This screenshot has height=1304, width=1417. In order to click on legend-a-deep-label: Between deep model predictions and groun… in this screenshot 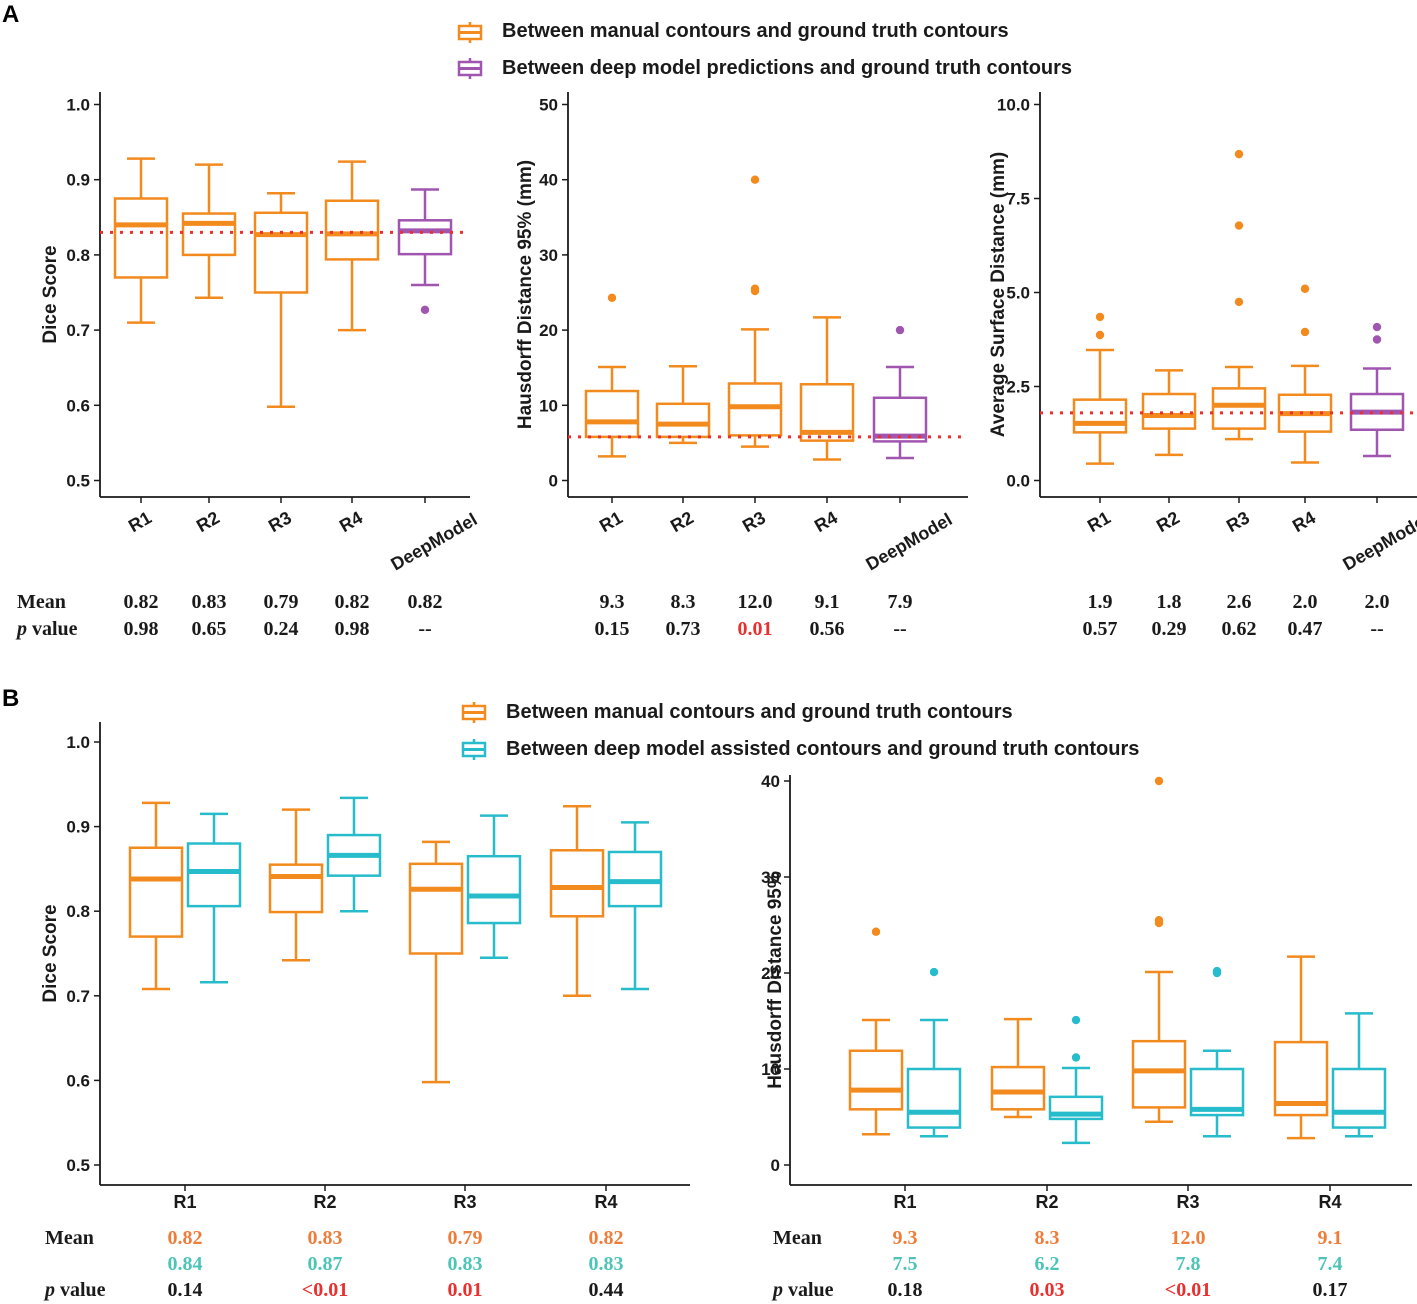, I will do `click(787, 68)`.